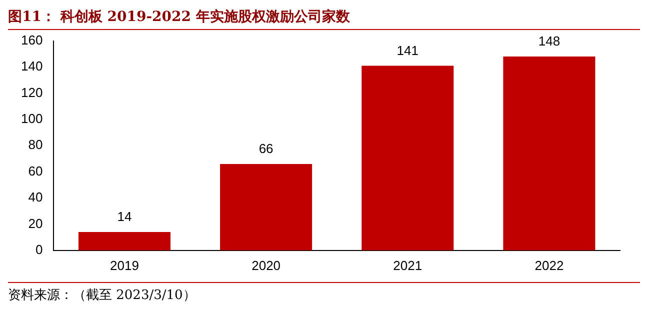 This screenshot has width=648, height=321. Describe the element at coordinates (324, 293) in the screenshot. I see `text: 资料来源：（截至 2023/3/10）` at that location.